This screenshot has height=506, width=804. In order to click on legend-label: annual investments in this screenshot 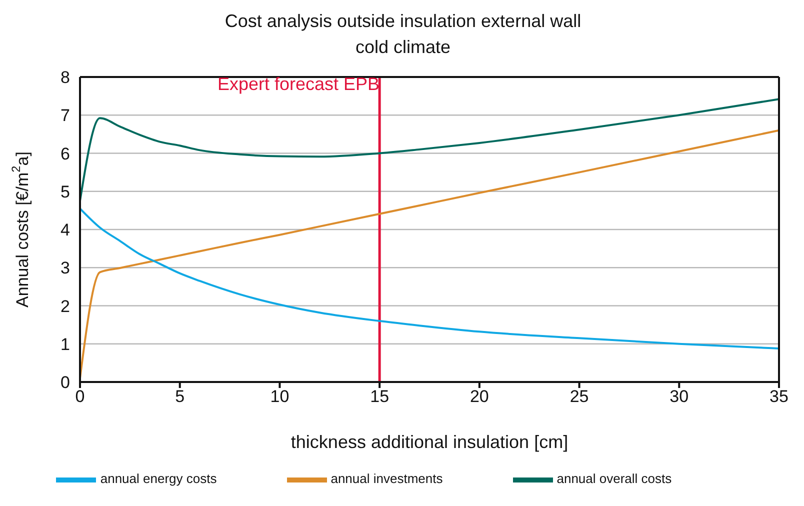, I will do `click(386, 478)`.